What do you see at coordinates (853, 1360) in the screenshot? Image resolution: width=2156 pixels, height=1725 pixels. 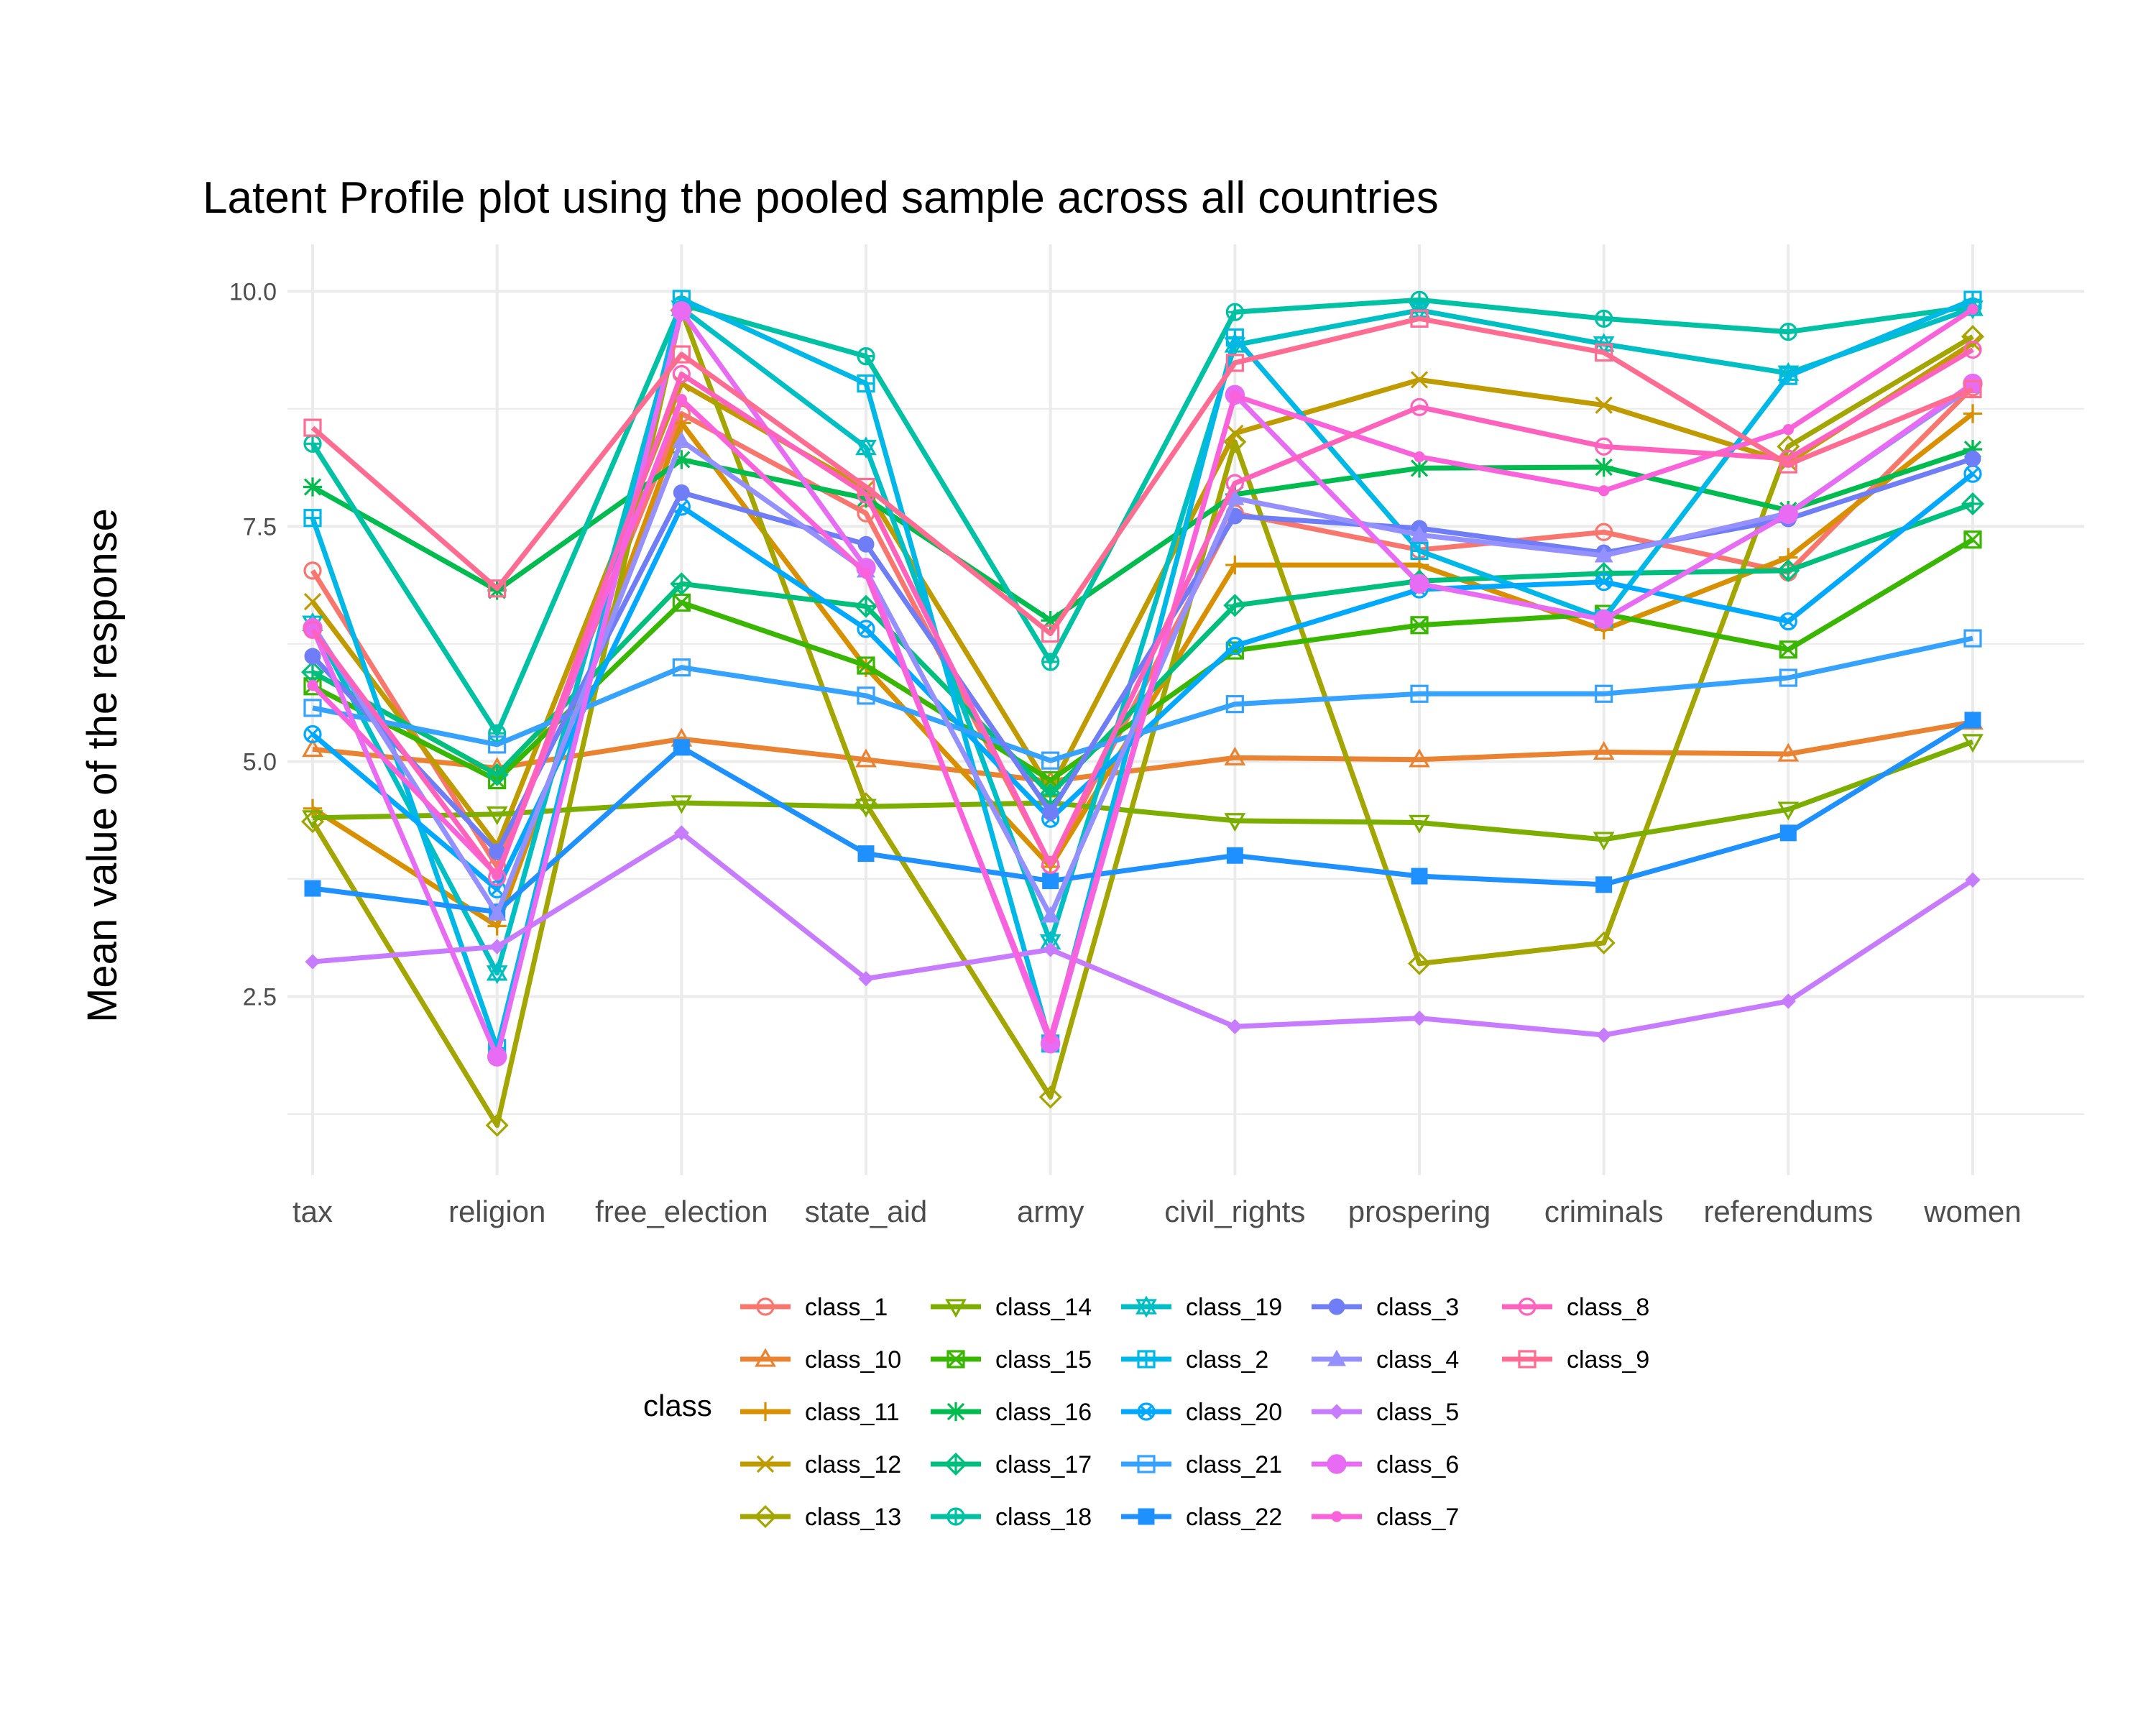 I see `legend-label: class_10` at bounding box center [853, 1360].